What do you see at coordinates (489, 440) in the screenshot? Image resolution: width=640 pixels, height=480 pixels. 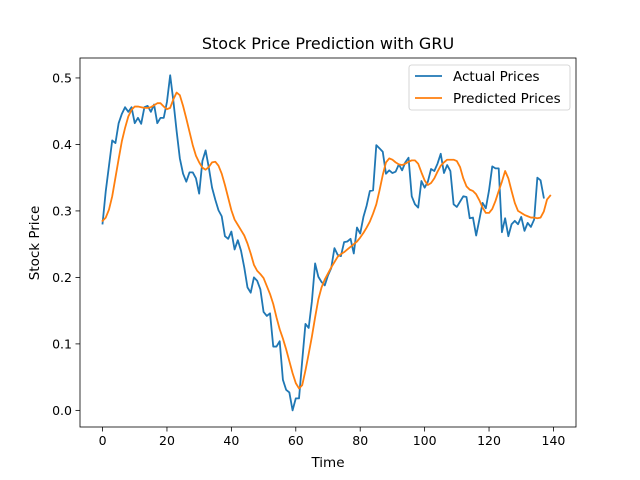 I see `x-tick-label: 120` at bounding box center [489, 440].